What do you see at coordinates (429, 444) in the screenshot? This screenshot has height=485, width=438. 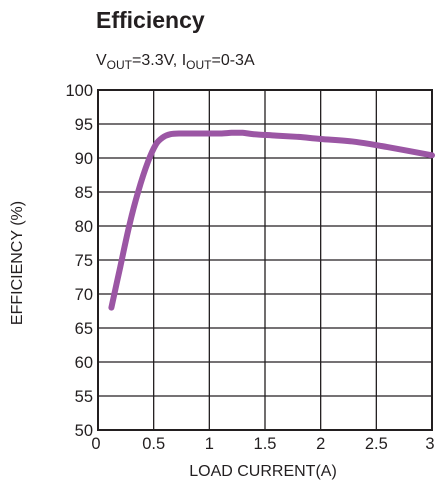 I see `x-tick-label: 3` at bounding box center [429, 444].